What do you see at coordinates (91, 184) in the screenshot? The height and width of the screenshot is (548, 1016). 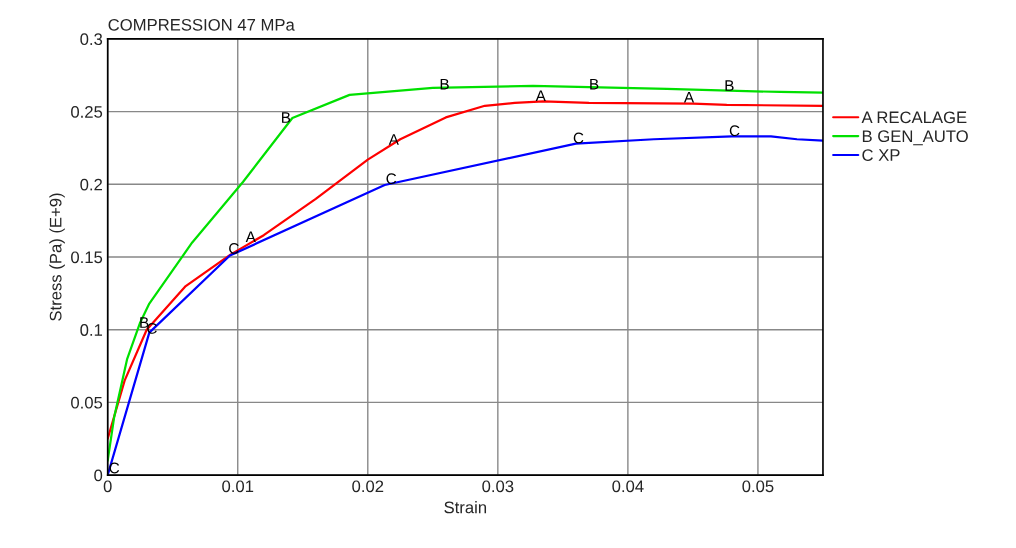 I see `y-tick-label: 0.2` at bounding box center [91, 184].